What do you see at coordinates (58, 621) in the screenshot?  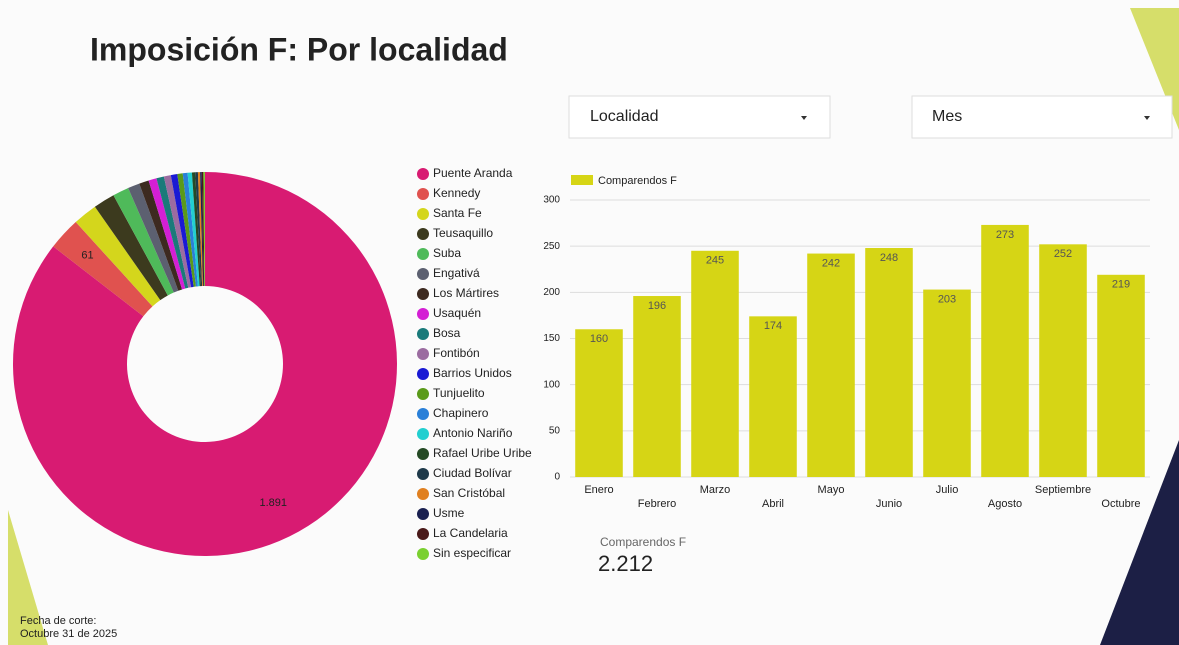 I see `footer-text: Fecha de corte:` at bounding box center [58, 621].